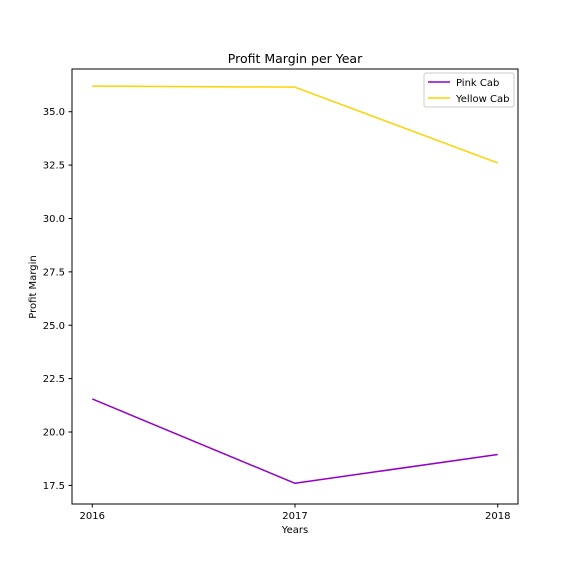  What do you see at coordinates (294, 530) in the screenshot?
I see `x-axis-label: Years` at bounding box center [294, 530].